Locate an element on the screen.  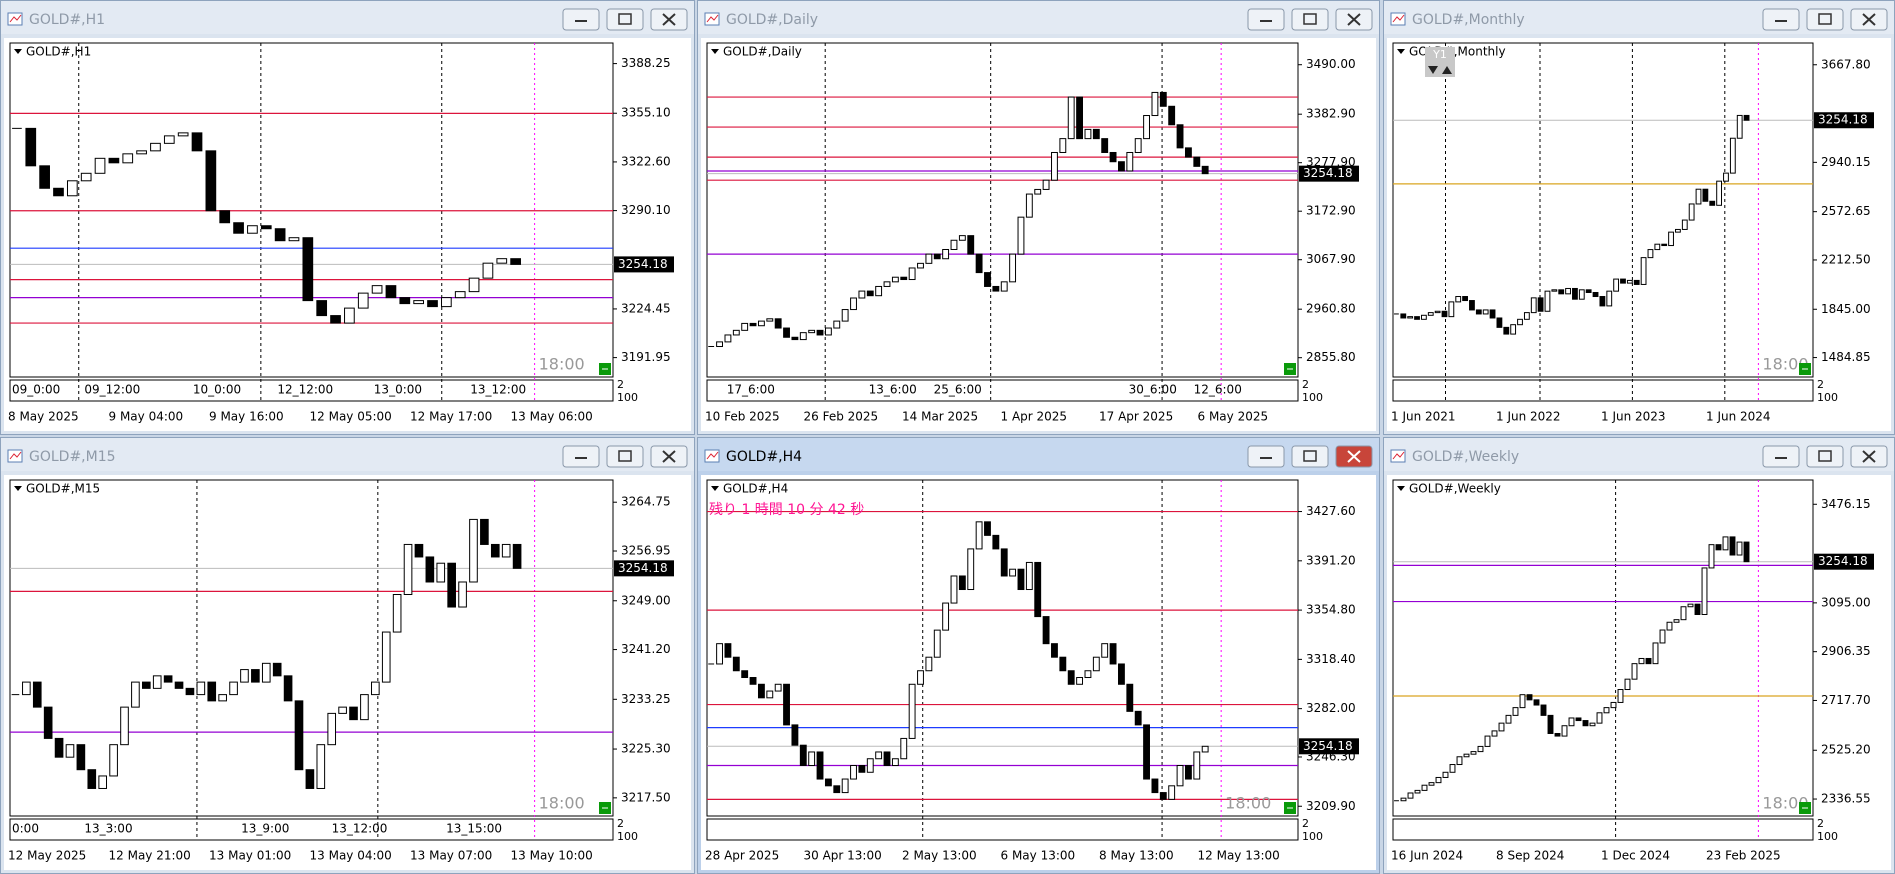
label-arrow is located at coordinates (18, 488).